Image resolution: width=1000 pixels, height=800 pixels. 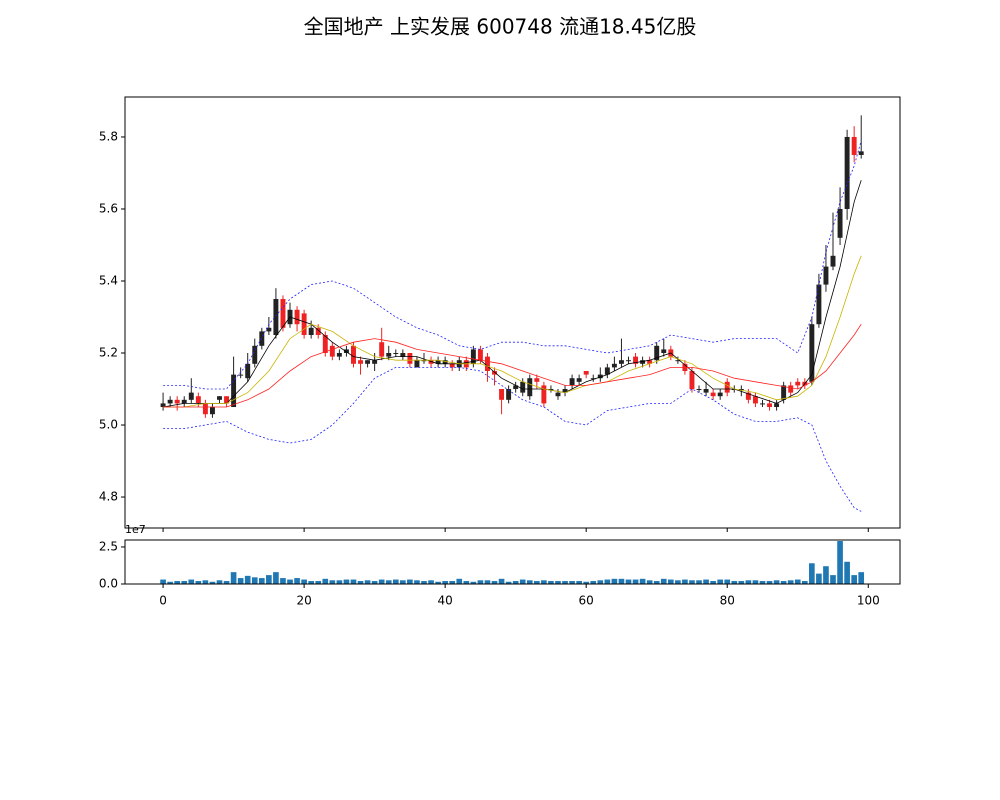 I want to click on y-tick-label: 2.5, so click(x=108, y=546).